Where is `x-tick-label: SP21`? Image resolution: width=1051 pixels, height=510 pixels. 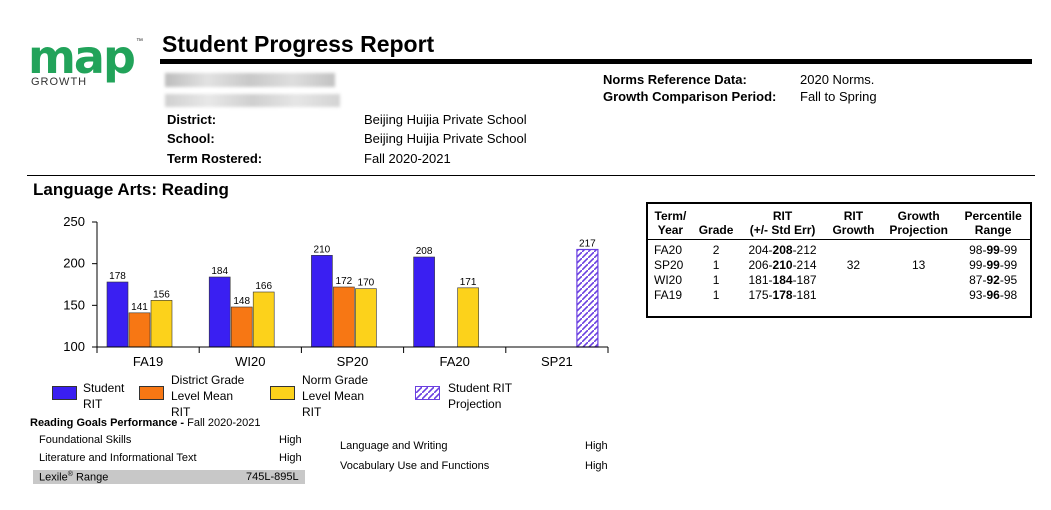 x-tick-label: SP21 is located at coordinates (557, 361).